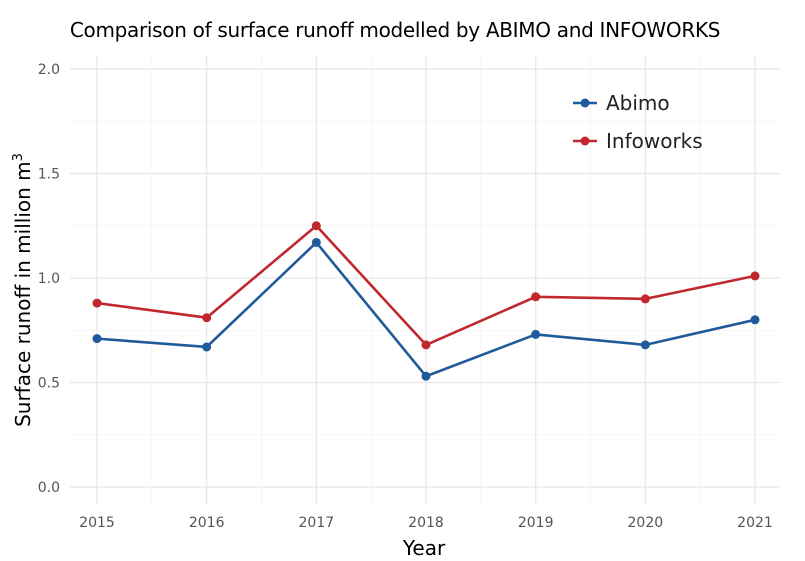 The width and height of the screenshot is (805, 561). Describe the element at coordinates (585, 103) in the screenshot. I see `legend-marker-abimo` at that location.